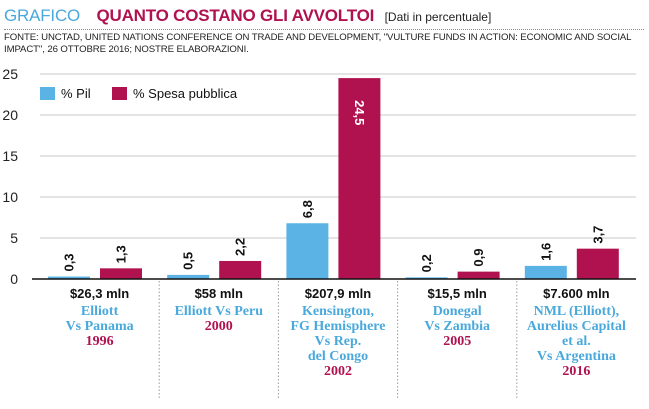 The width and height of the screenshot is (649, 409). I want to click on legend-label: % Spesa pubblica, so click(185, 93).